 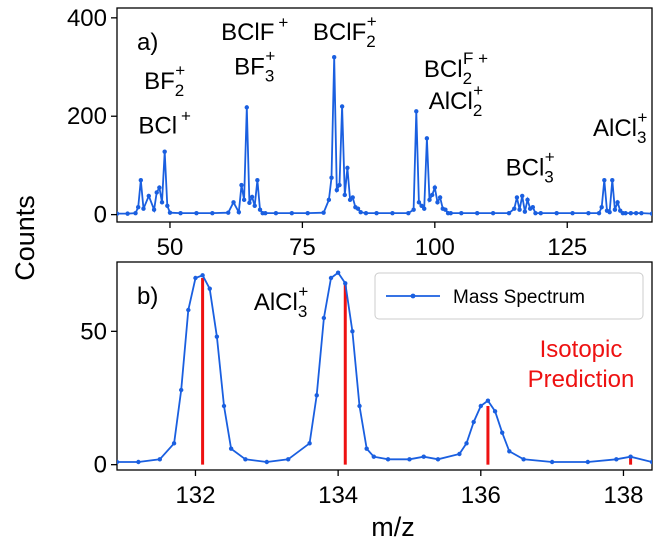 What do you see at coordinates (302, 247) in the screenshot?
I see `x-tick-label-a-1: 75` at bounding box center [302, 247].